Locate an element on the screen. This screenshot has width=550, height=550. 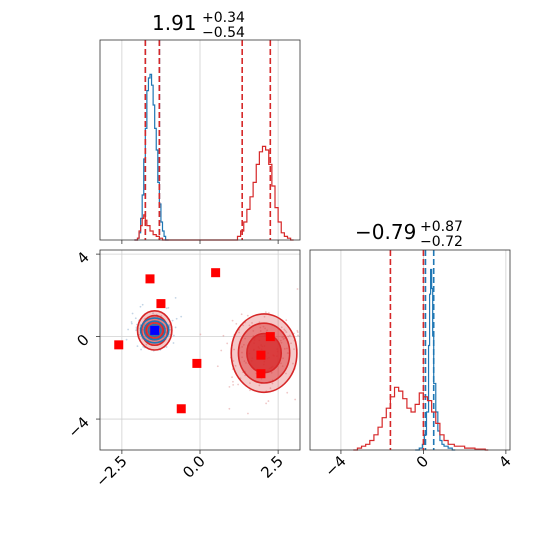
right-xtick-label-2: 4 is located at coordinates (504, 461).